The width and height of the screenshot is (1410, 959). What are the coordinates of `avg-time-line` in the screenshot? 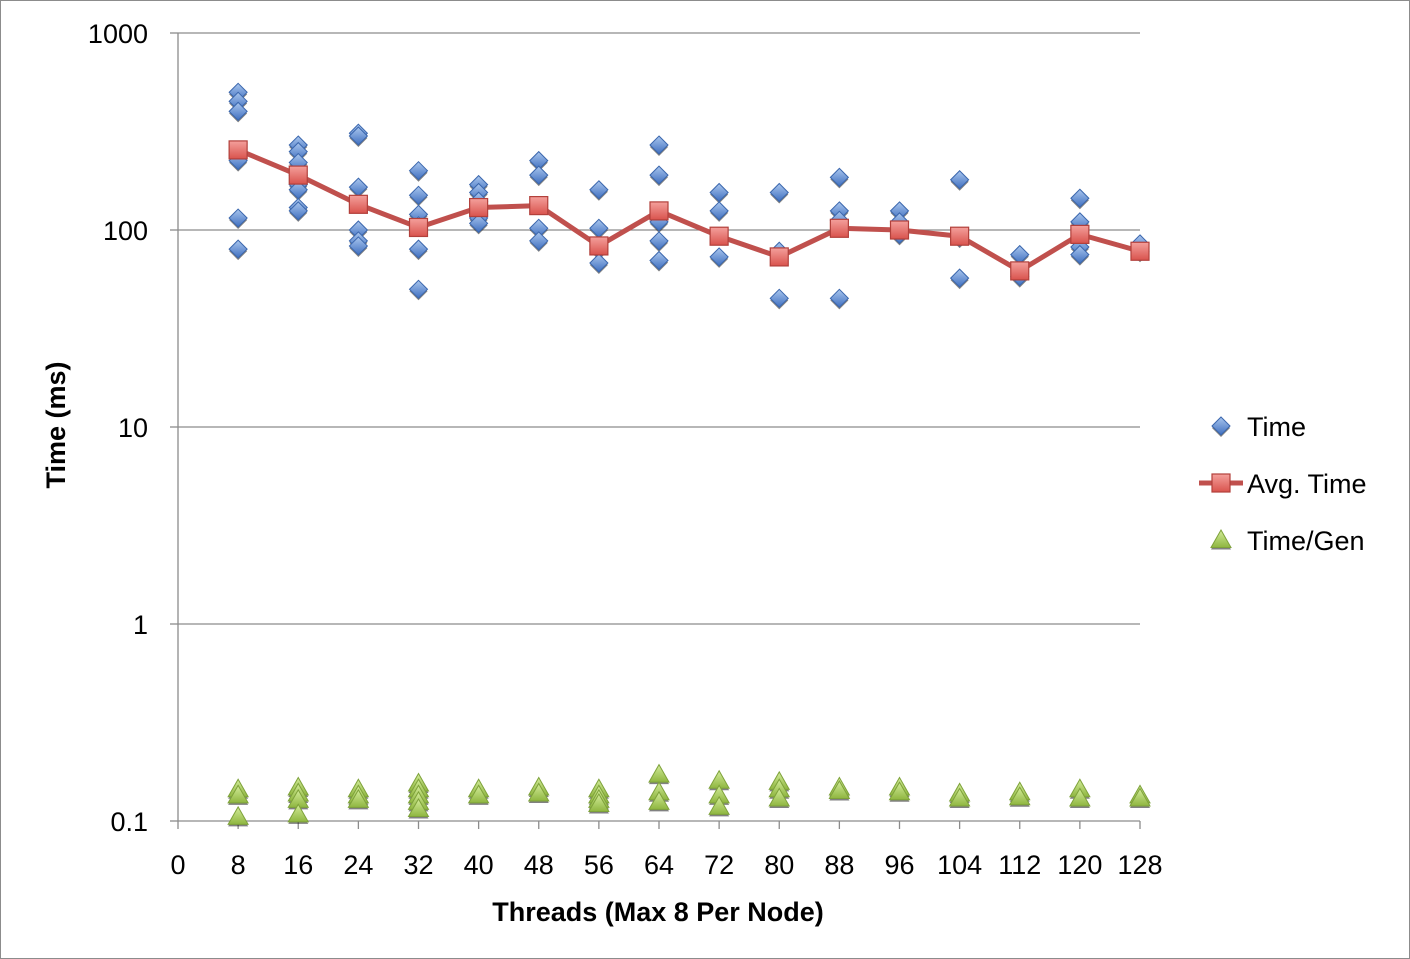 It's located at (689, 210).